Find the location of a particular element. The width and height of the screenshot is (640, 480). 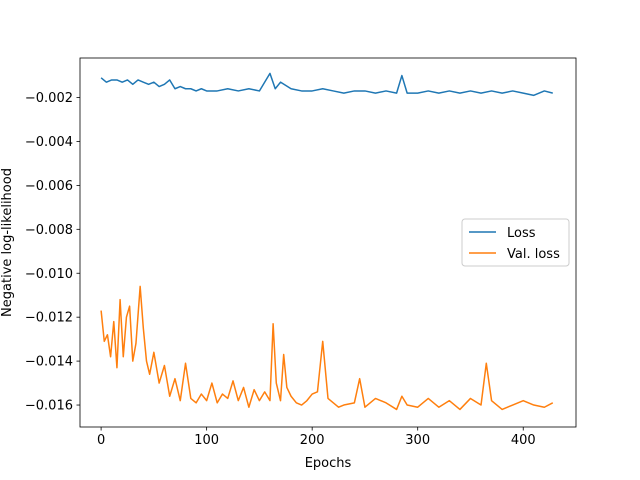

legend-label-1: Val. loss is located at coordinates (533, 254).